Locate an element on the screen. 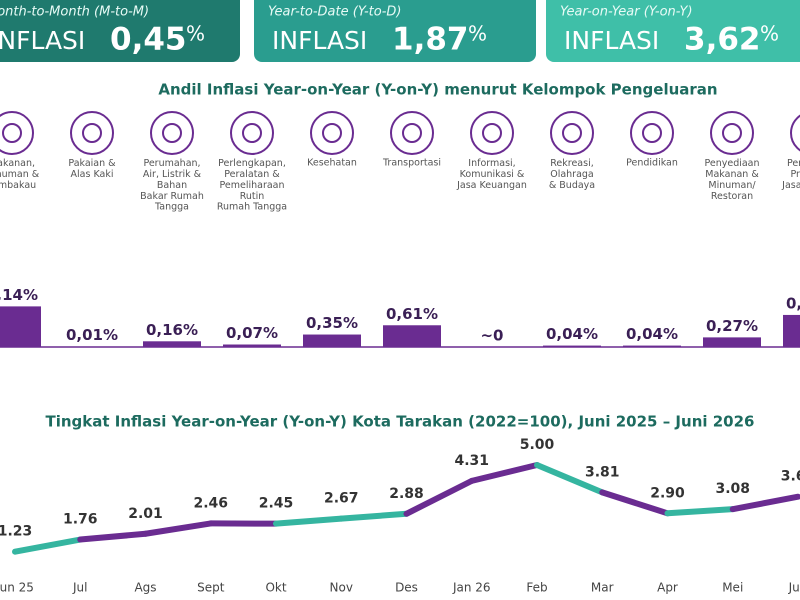 This screenshot has height=600, width=800. bar-value-label: 0,61% is located at coordinates (412, 314).